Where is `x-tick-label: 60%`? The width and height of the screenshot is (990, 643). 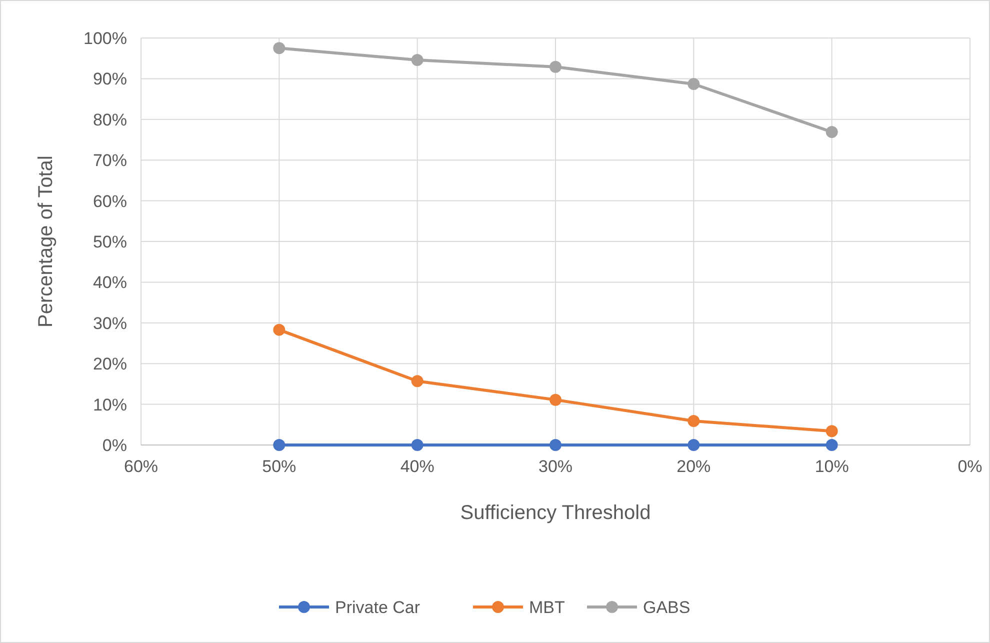 x-tick-label: 60% is located at coordinates (141, 466).